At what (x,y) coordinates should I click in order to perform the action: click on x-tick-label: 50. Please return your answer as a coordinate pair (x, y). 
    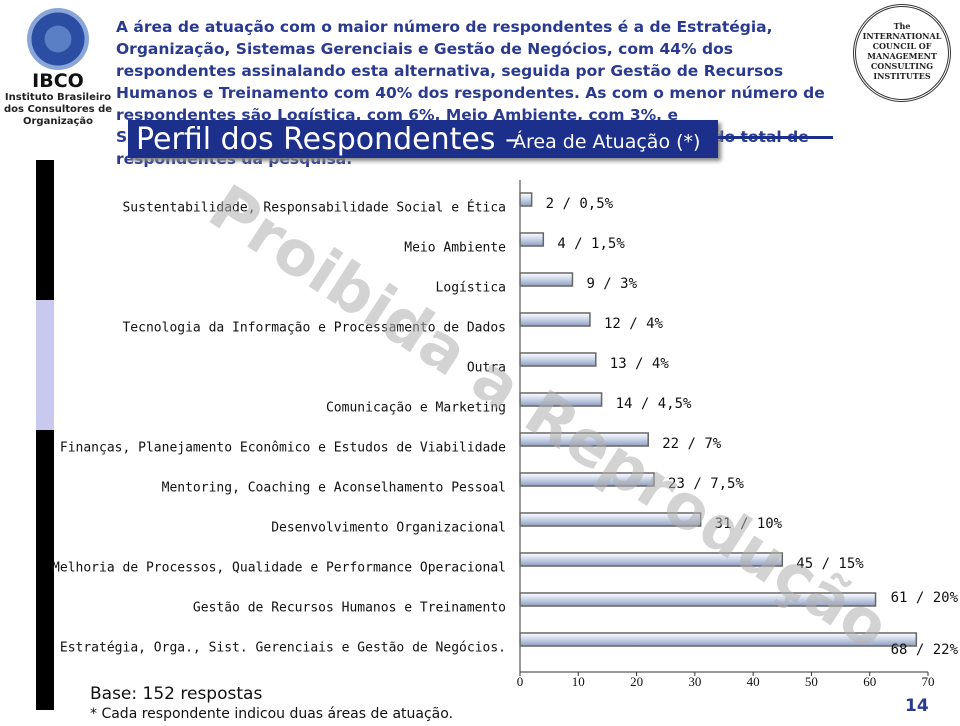
    Looking at the image, I should click on (811, 681).